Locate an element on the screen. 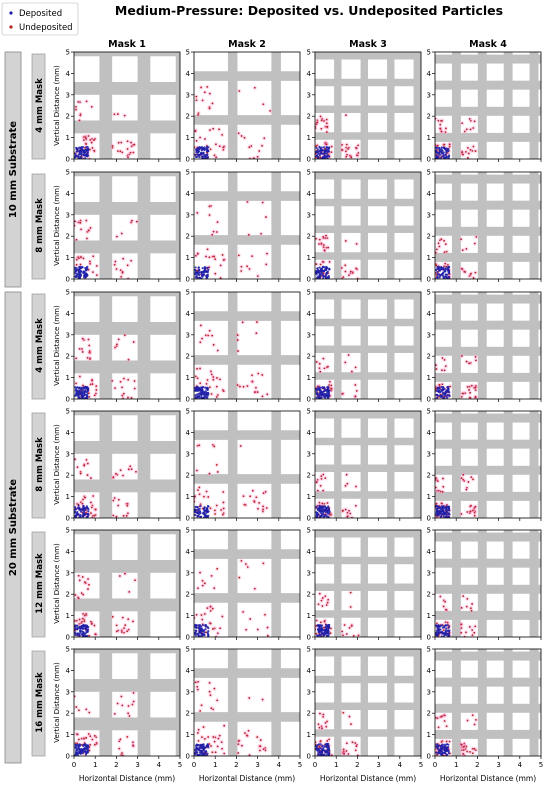 The image size is (550, 785). y-tick-label: 4 is located at coordinates (429, 194).